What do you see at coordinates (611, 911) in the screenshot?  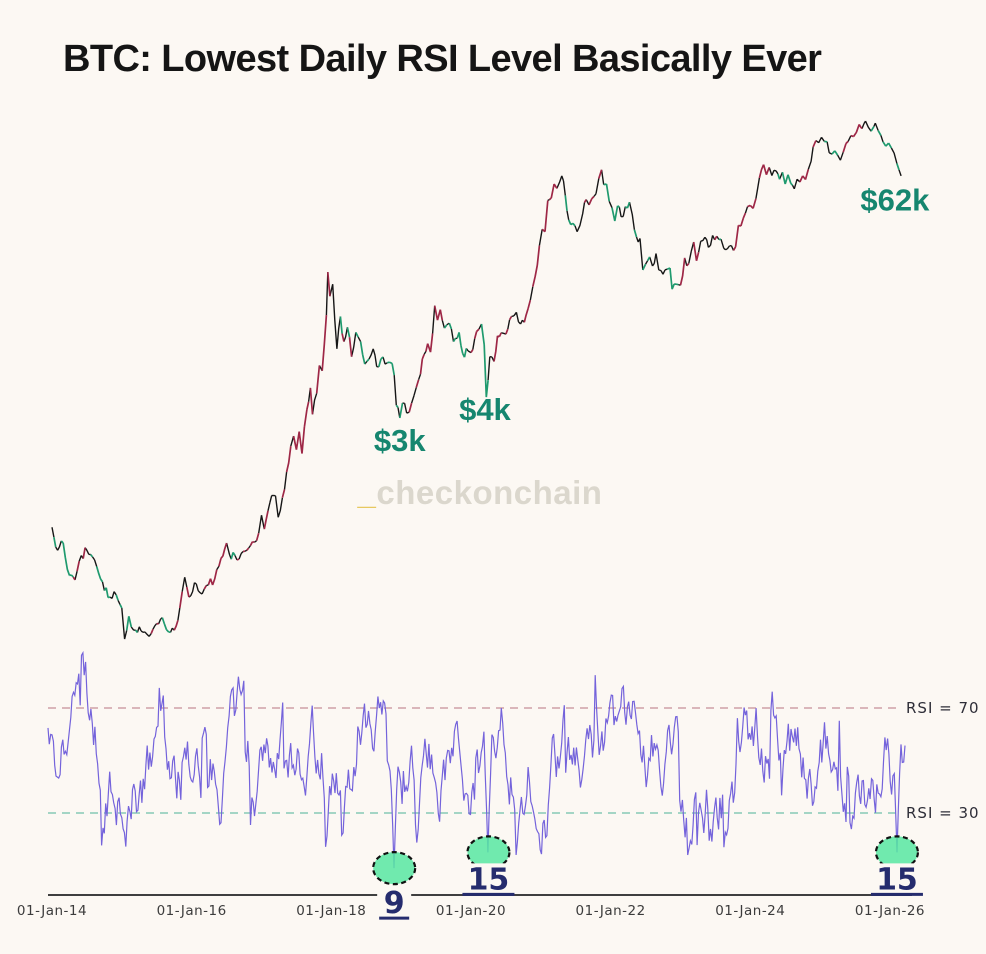 I see `x-tick-label-2022: 01-Jan-22` at bounding box center [611, 911].